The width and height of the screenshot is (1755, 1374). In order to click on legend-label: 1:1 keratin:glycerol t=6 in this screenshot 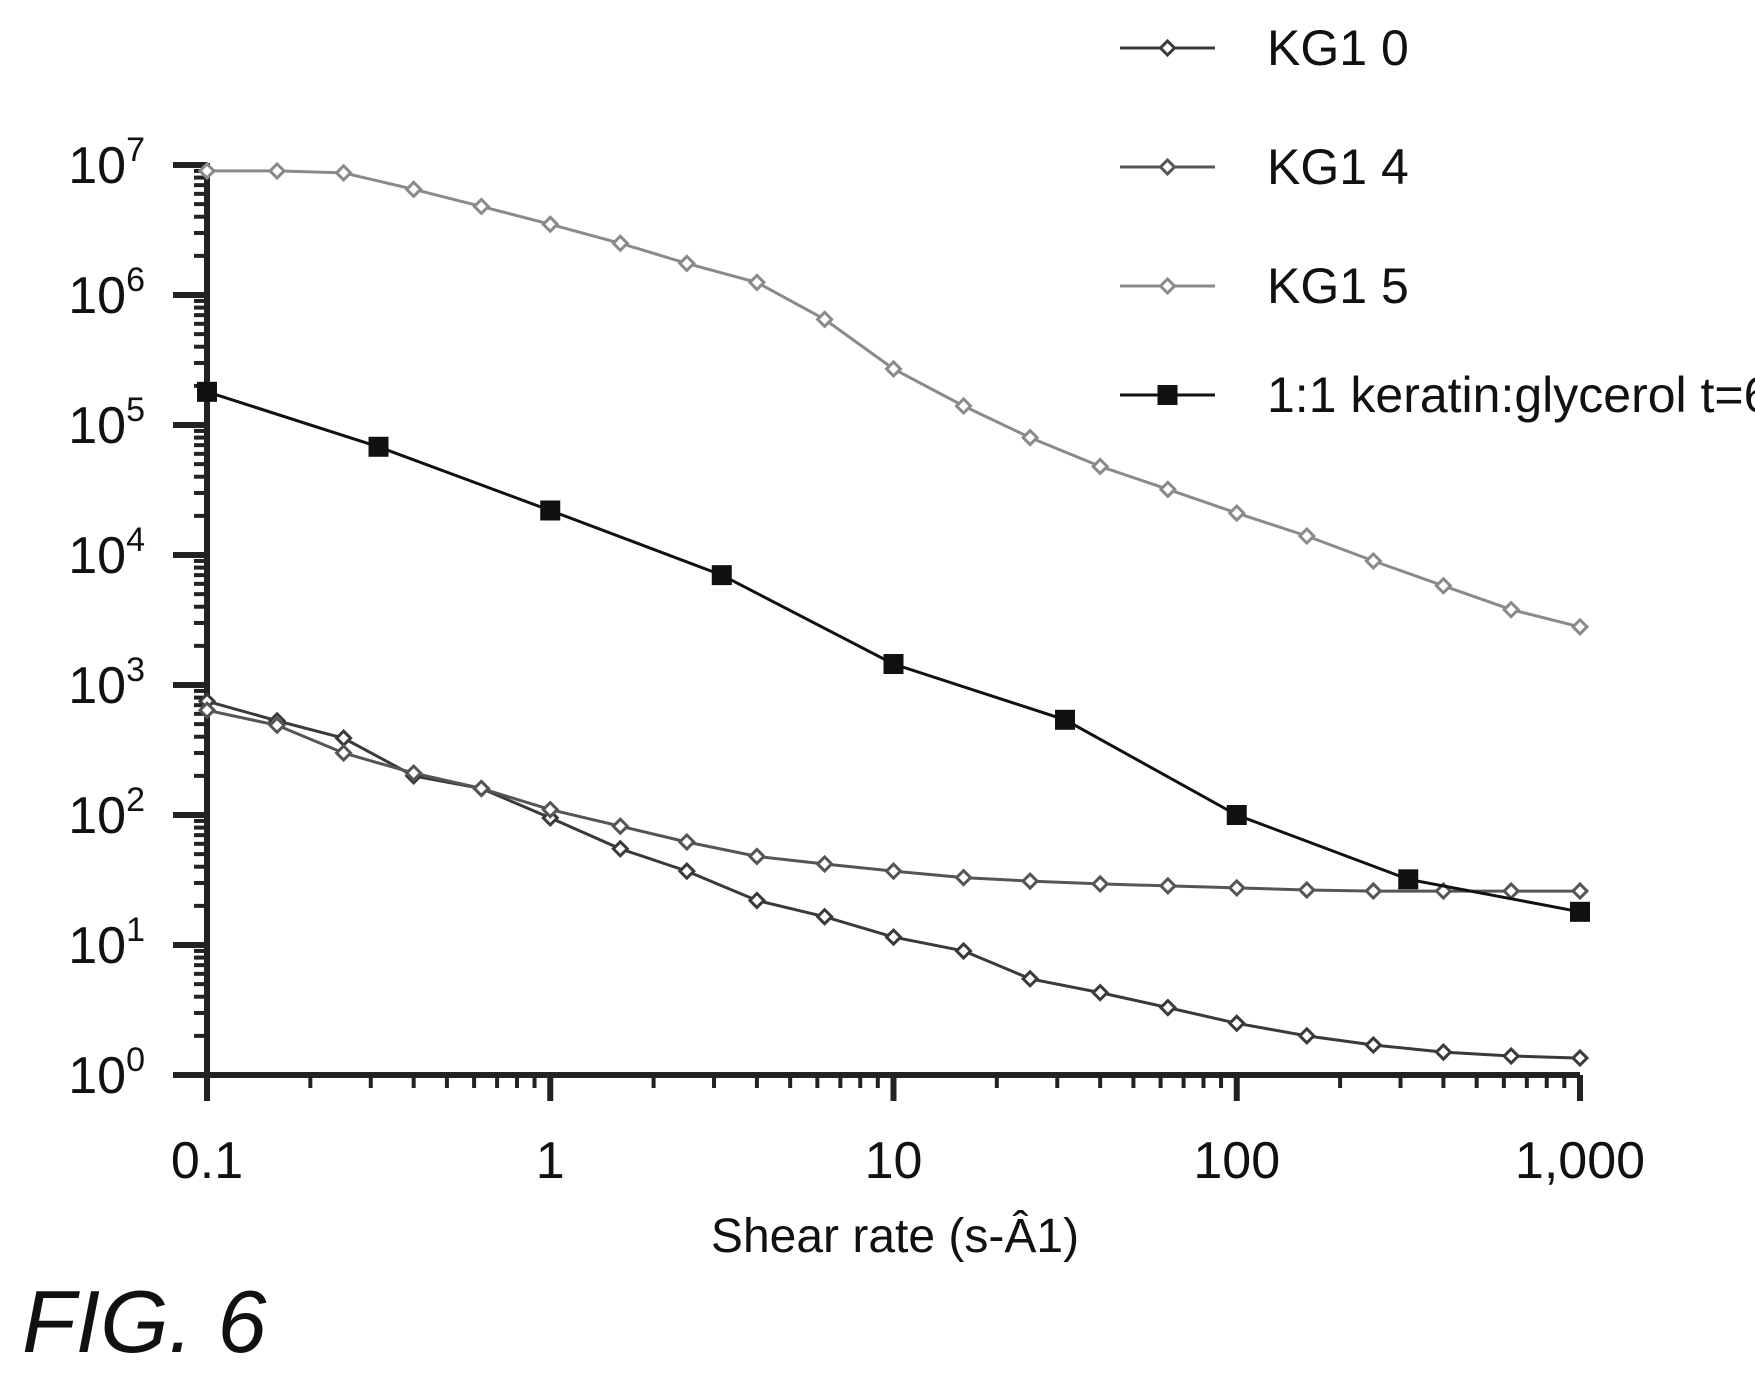, I will do `click(1511, 395)`.